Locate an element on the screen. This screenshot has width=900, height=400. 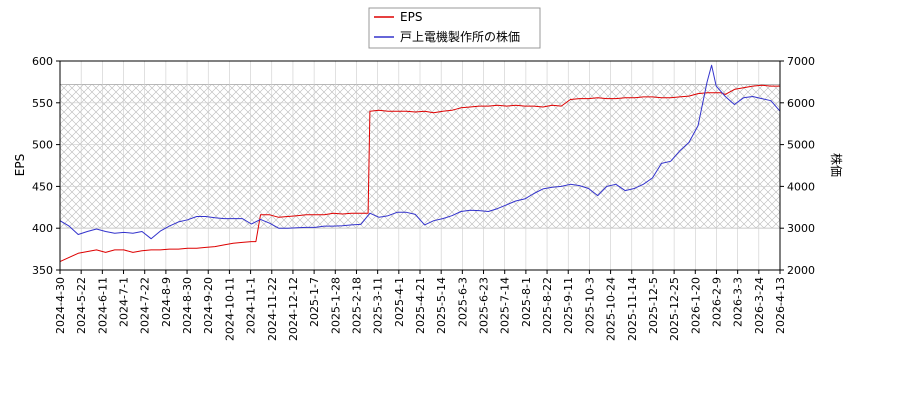
x-tick-label-14: 2025-2-18 is located at coordinates (356, 305).